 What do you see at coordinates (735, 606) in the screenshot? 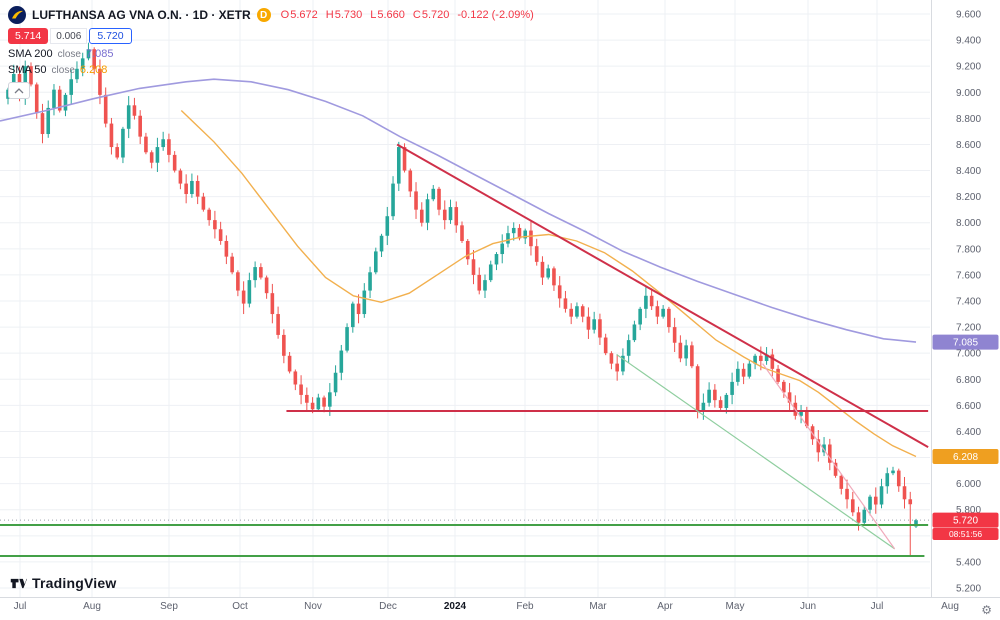
I see `svg-text: May` at bounding box center [735, 606].